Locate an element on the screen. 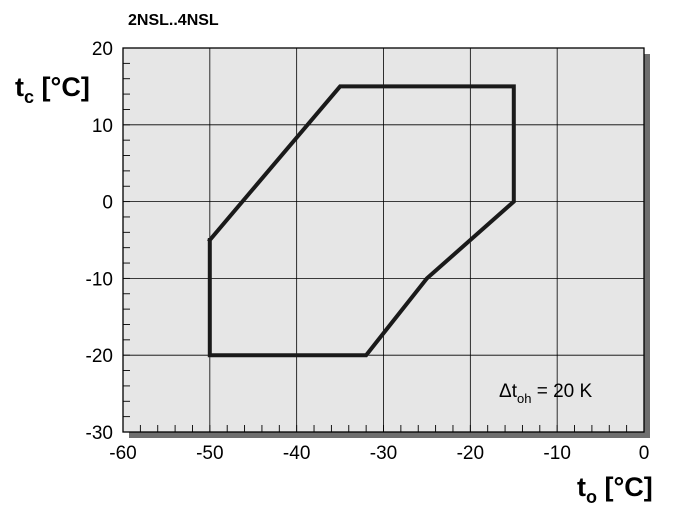  y-tick-labels: -30 -20 -10 0 10 20 is located at coordinates (99, 241).